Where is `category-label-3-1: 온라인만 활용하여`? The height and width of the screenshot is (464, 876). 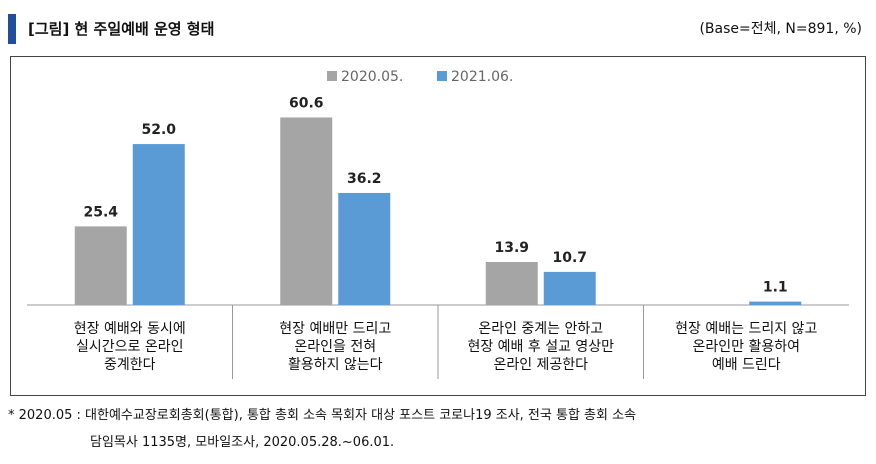
category-label-3-1: 온라인만 활용하여 is located at coordinates (747, 347).